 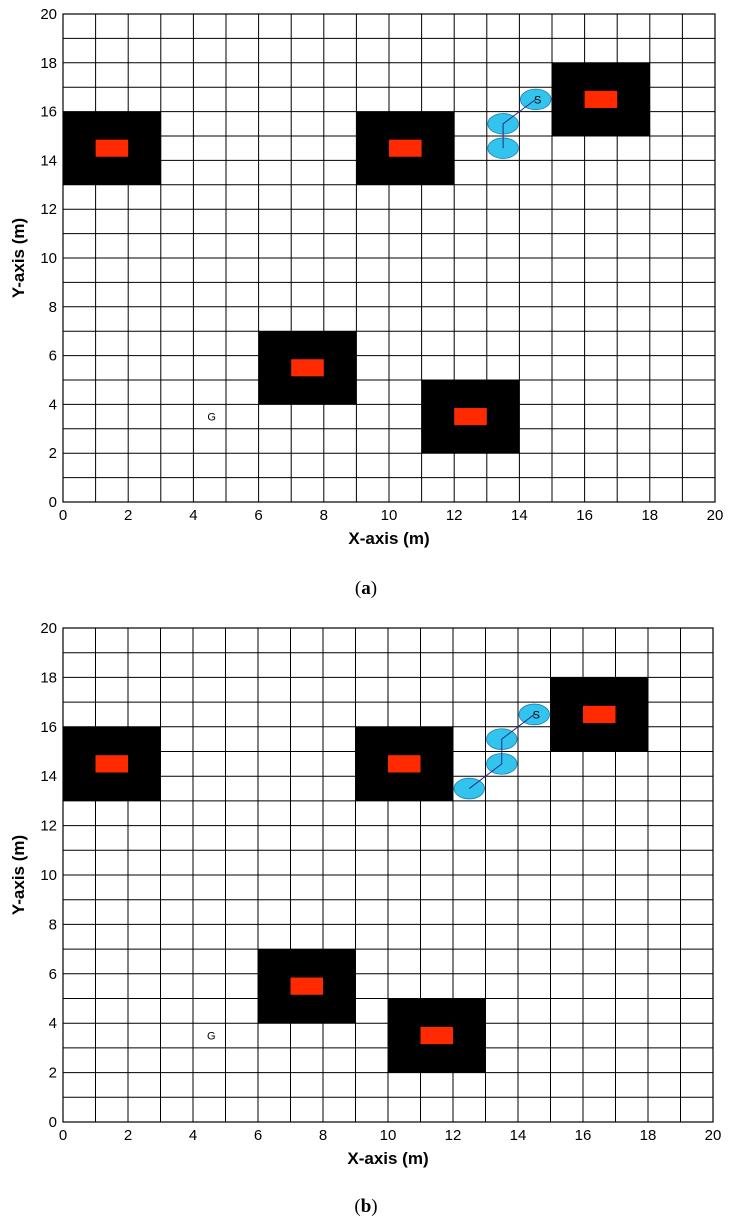 I want to click on caption-a-letter: a, so click(x=366, y=588).